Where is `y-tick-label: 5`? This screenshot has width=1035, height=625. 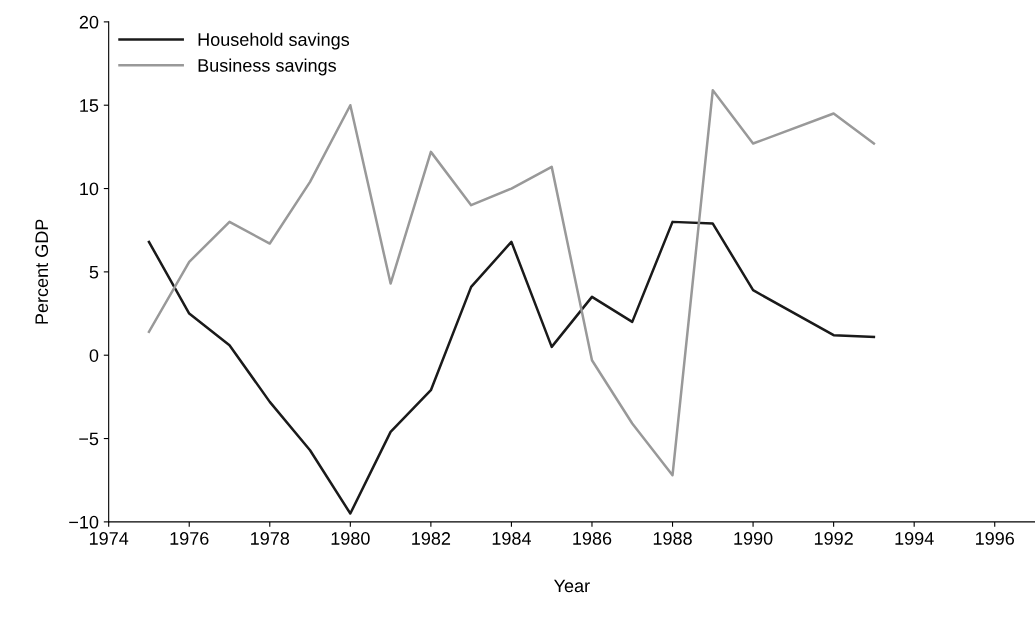 y-tick-label: 5 is located at coordinates (94, 272).